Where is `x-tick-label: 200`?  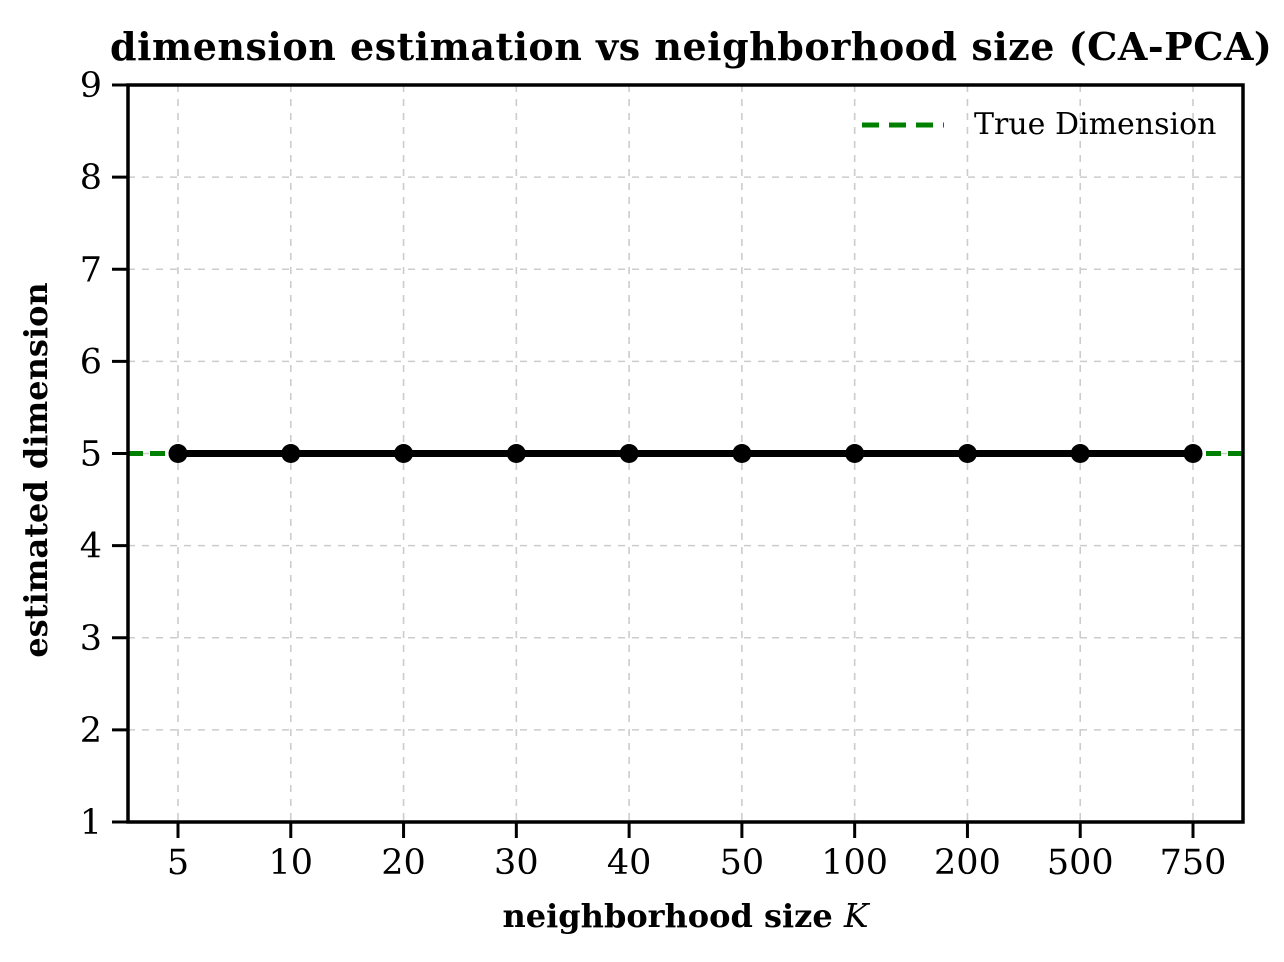
x-tick-label: 200 is located at coordinates (967, 863).